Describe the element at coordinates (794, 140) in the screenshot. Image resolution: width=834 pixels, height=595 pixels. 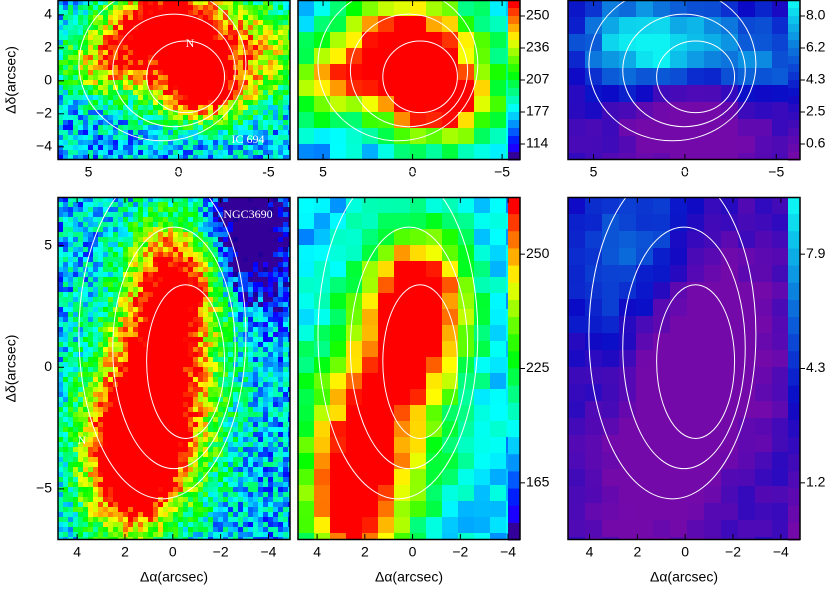
I see `colorbar-cell` at that location.